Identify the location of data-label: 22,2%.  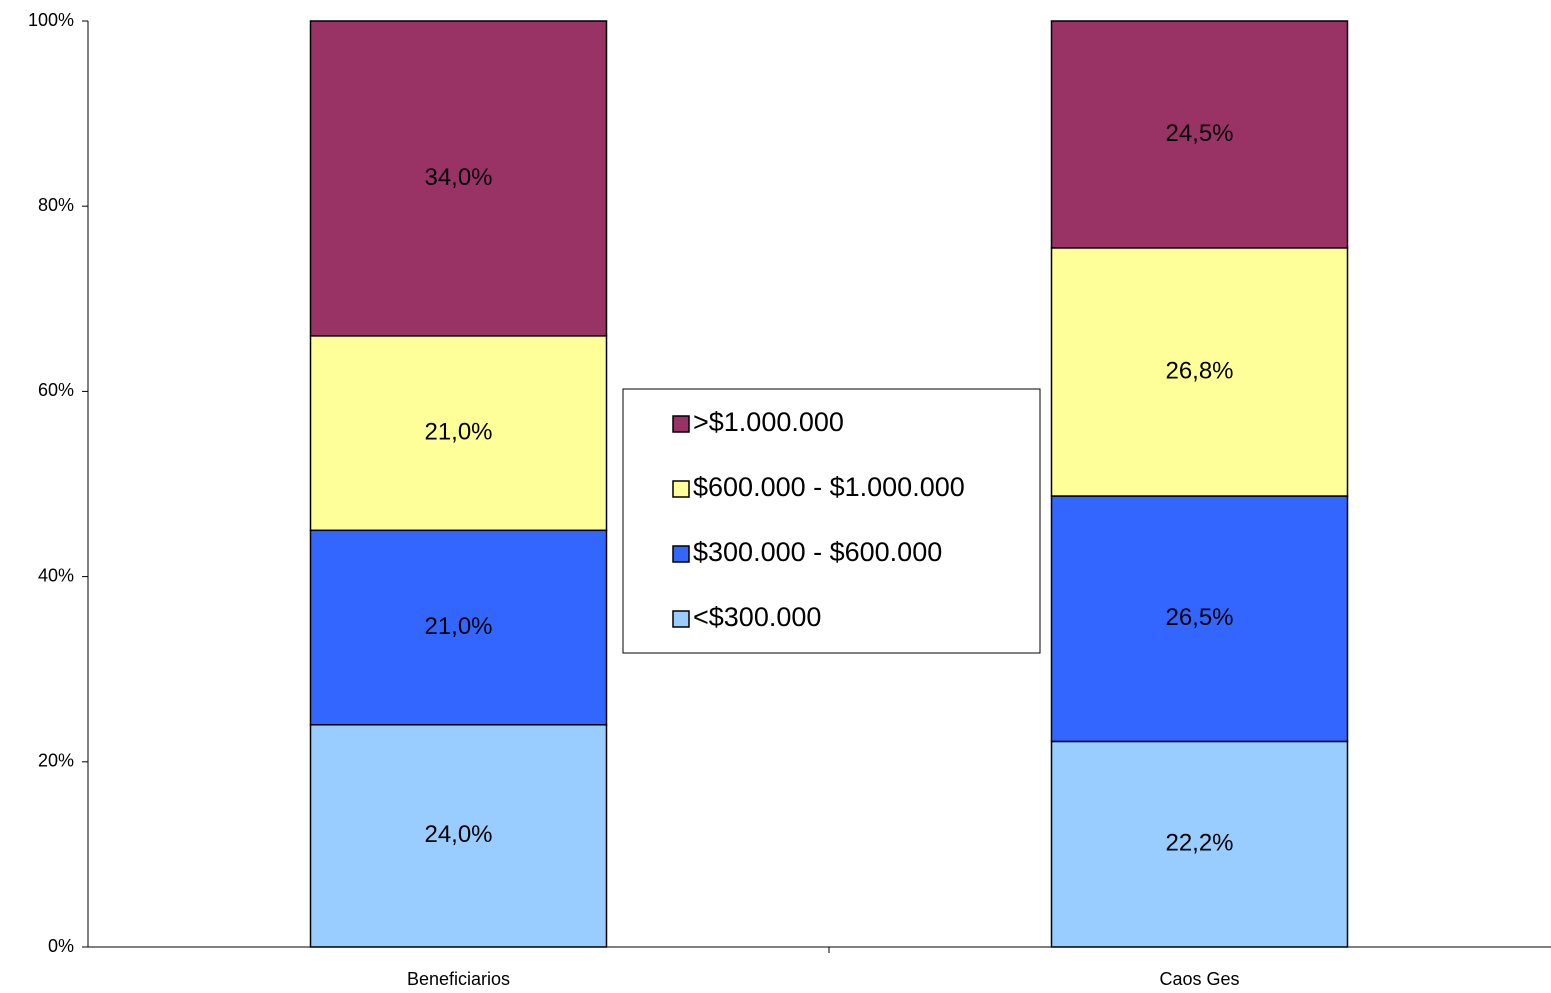
(1199, 843).